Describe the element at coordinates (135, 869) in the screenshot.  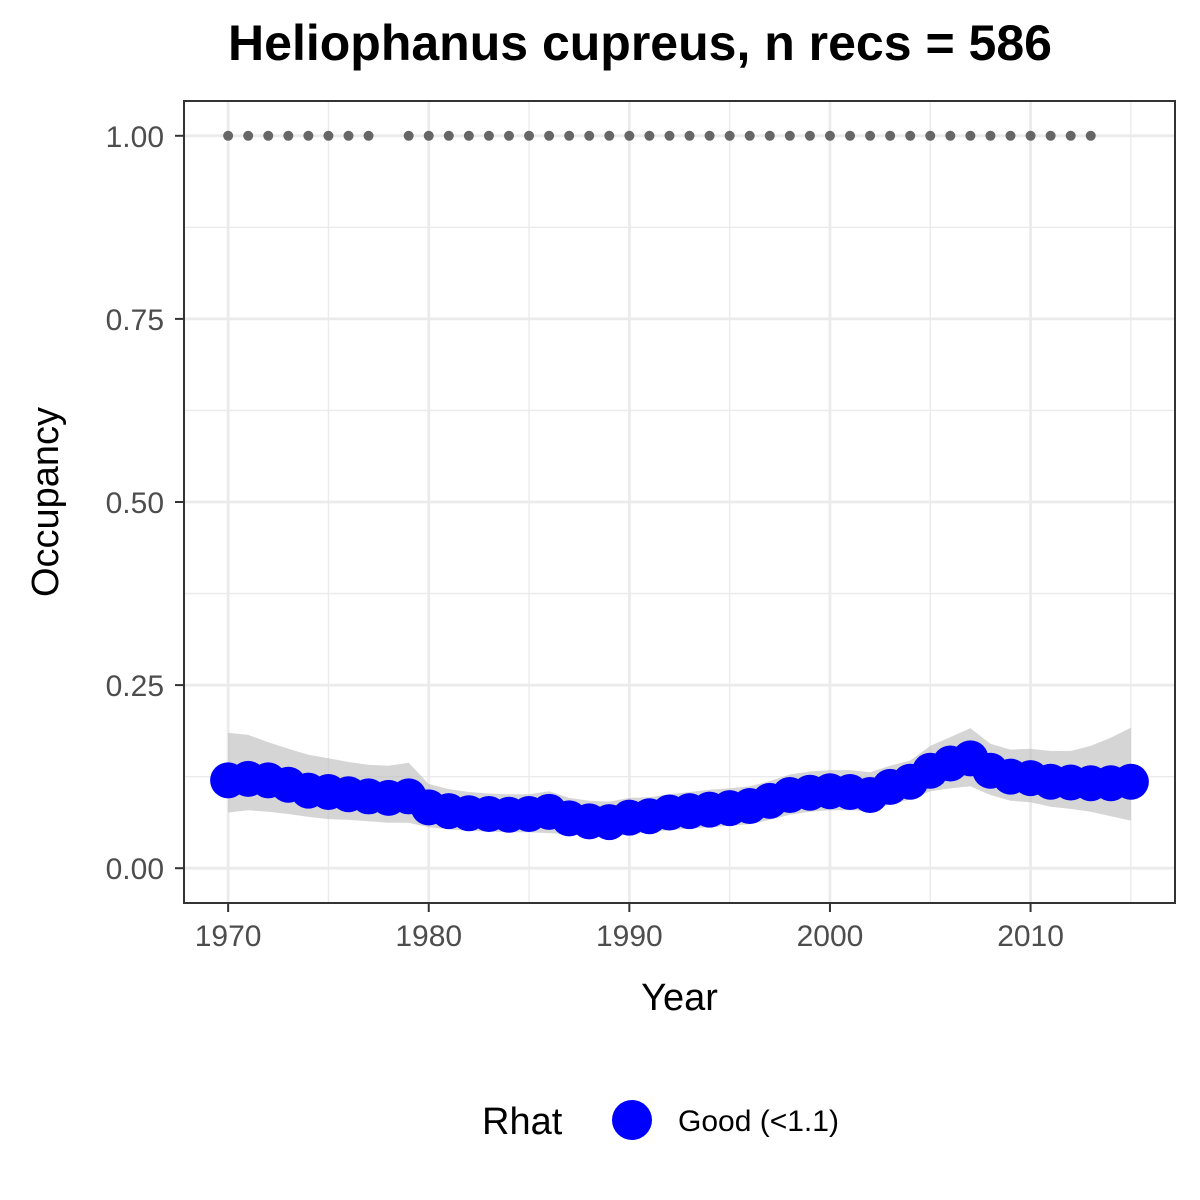
I see `y-tick-label: 0.00` at that location.